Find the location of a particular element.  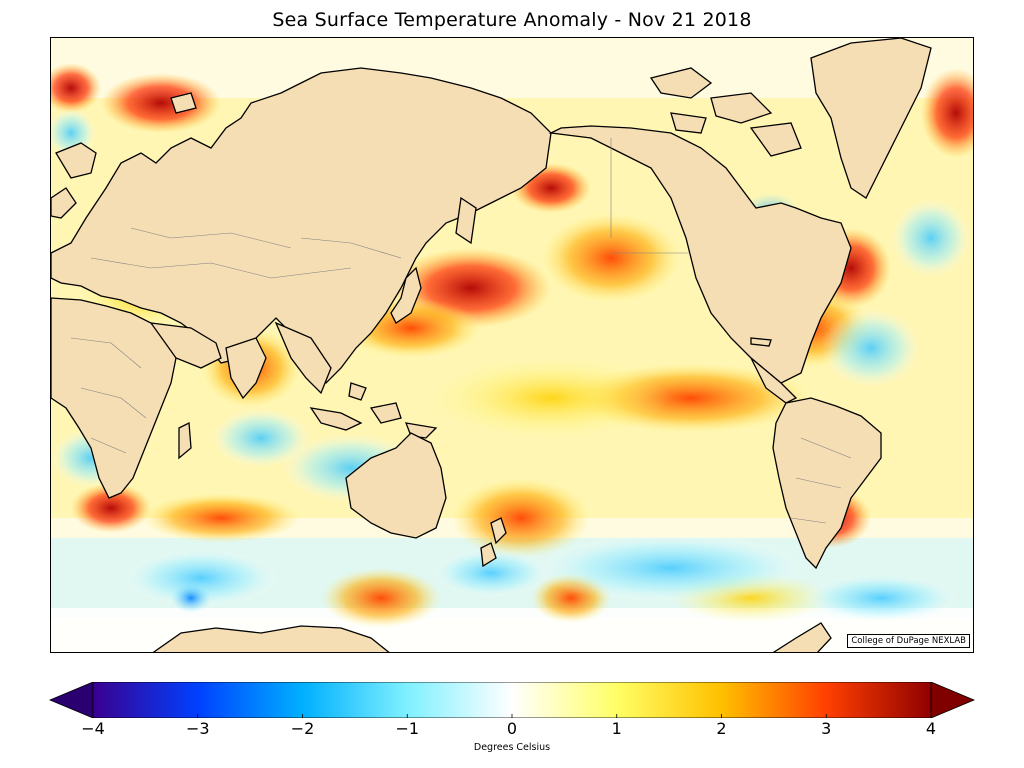

land-arabia is located at coordinates (185, 345).